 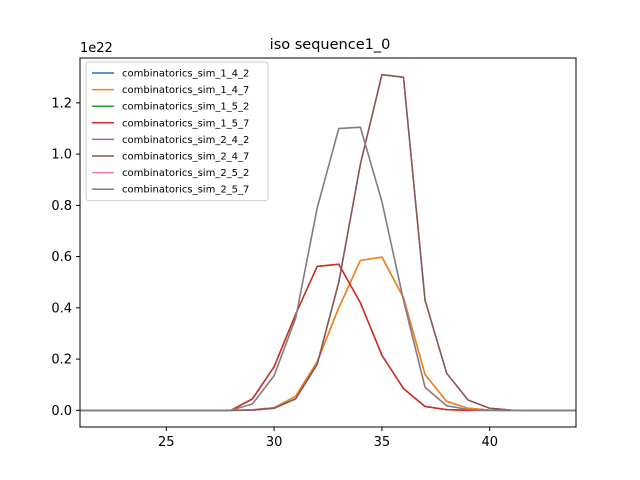 I want to click on legend-entry: combinatorics_sim_1_5_7, so click(x=185, y=123).